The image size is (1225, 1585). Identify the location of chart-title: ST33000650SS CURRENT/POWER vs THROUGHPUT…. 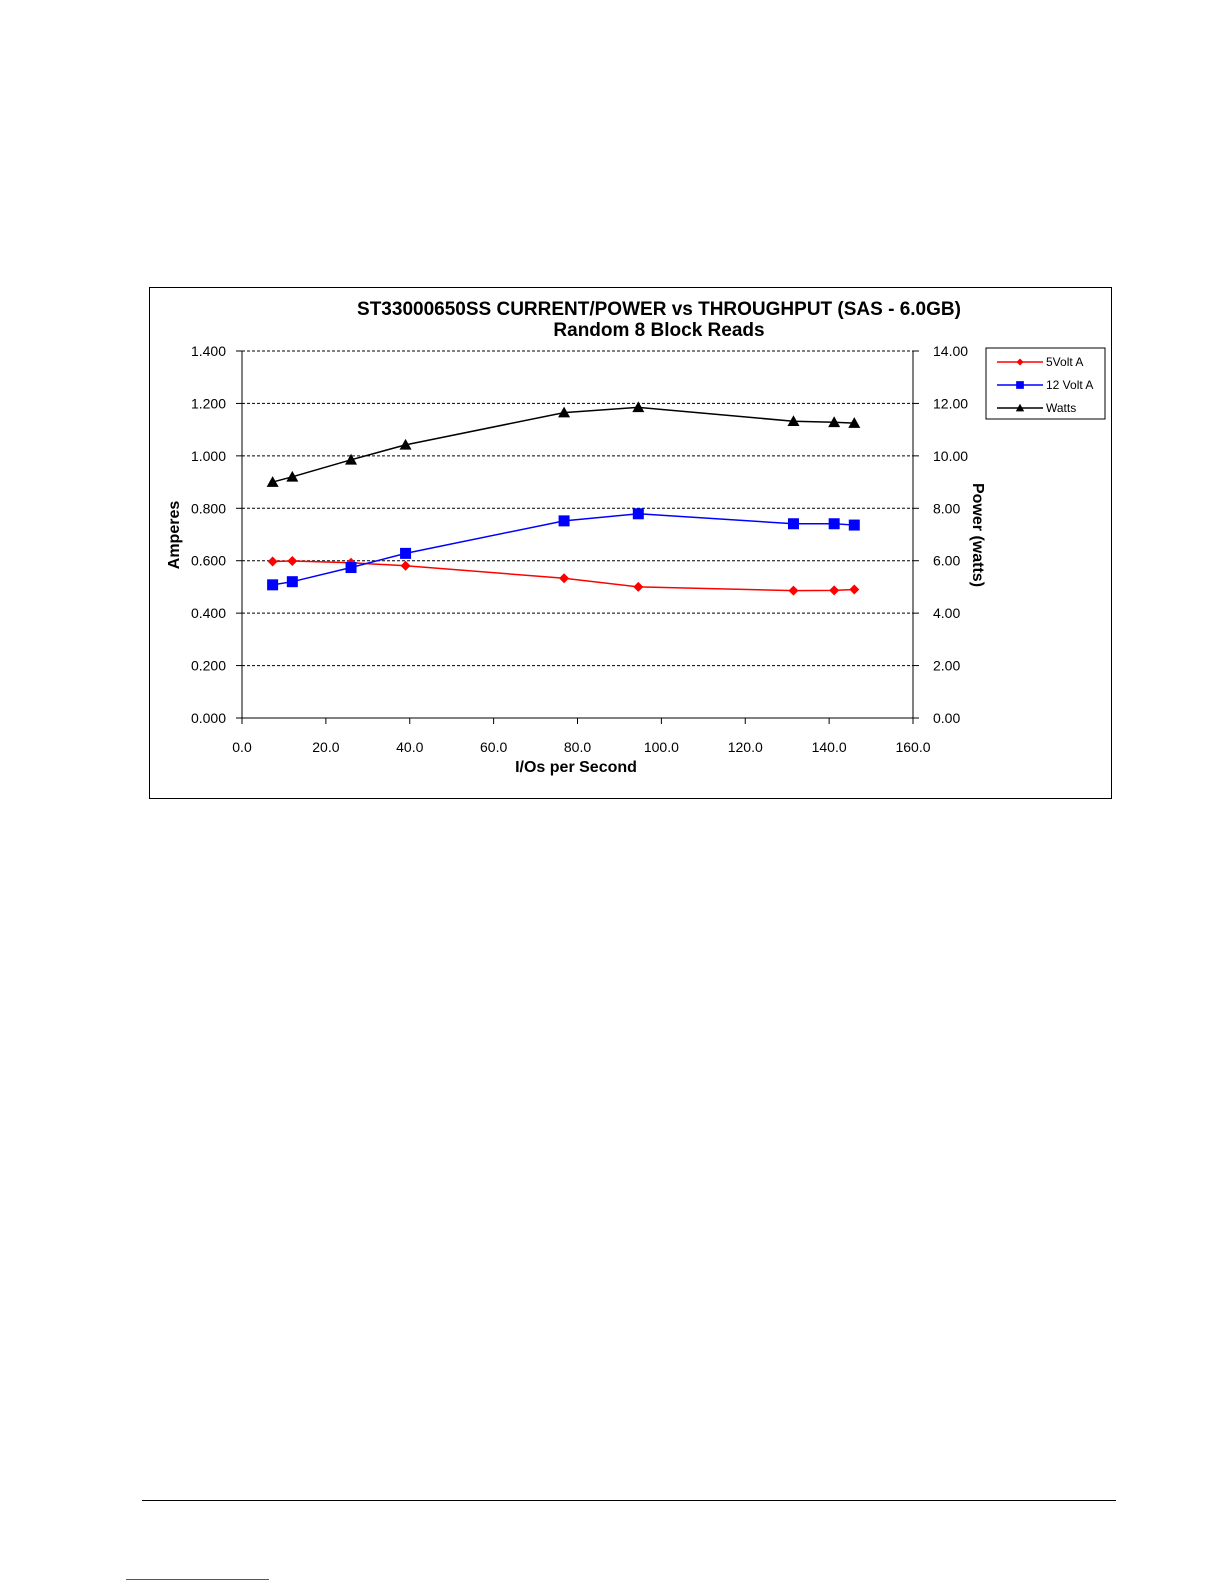
(659, 309).